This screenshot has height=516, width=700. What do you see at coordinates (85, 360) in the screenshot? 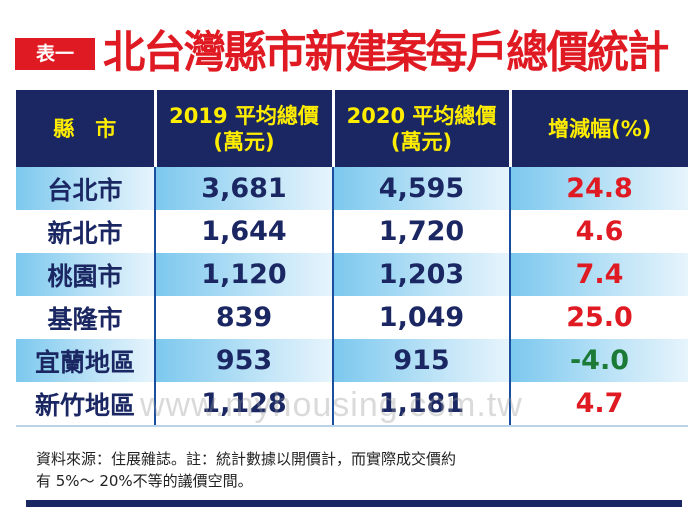
I see `city-cell: 宜蘭地區` at bounding box center [85, 360].